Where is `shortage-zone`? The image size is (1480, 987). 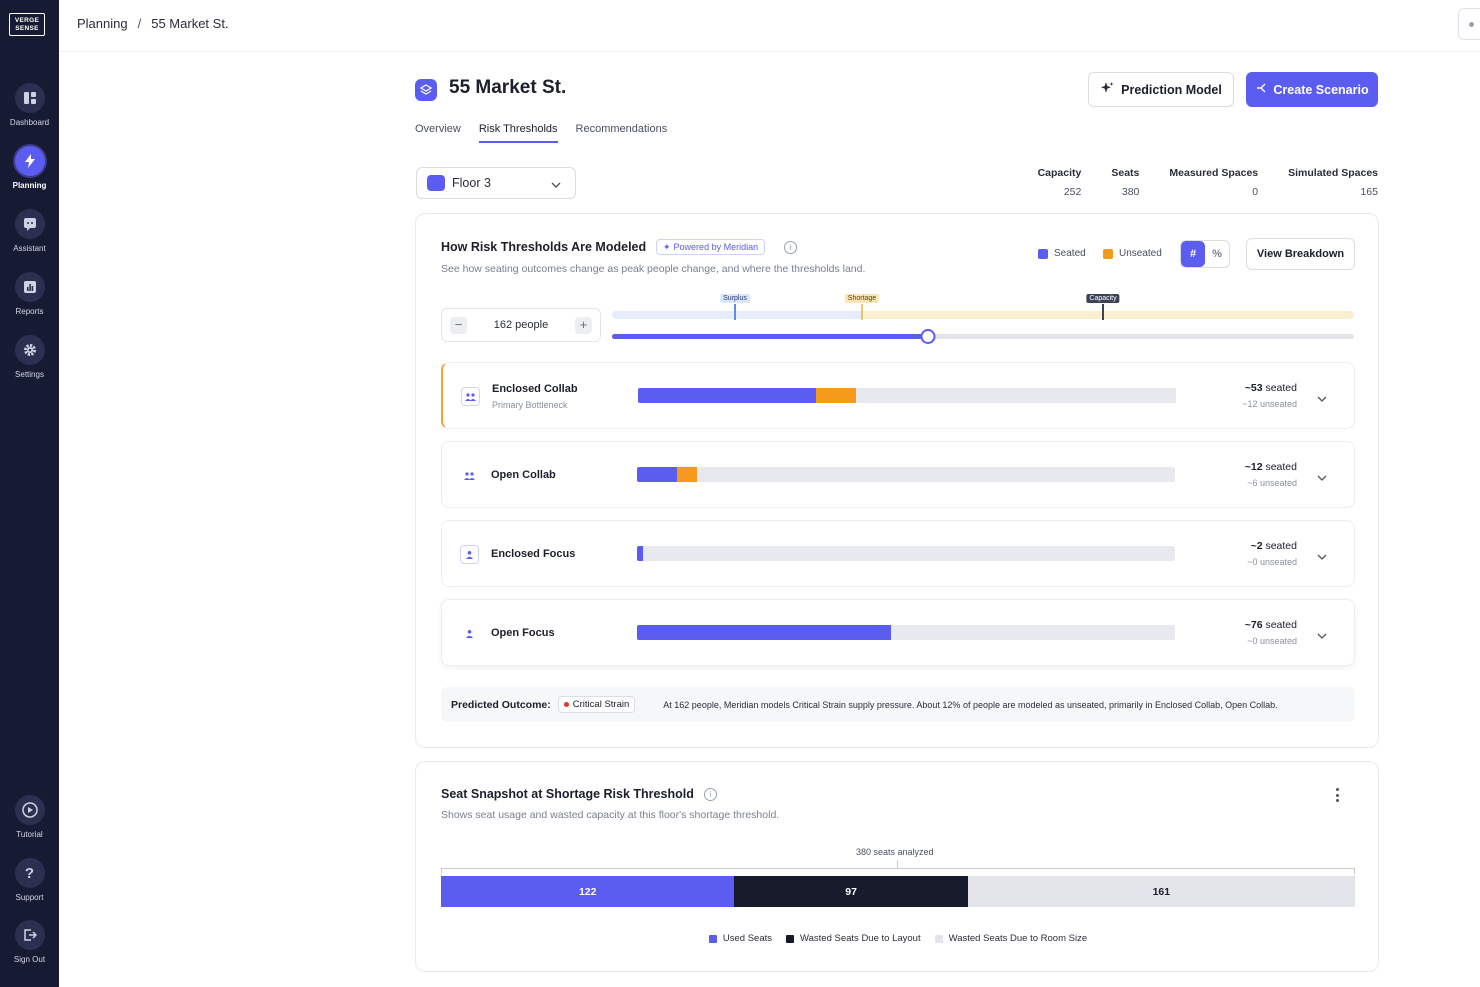
shortage-zone is located at coordinates (1108, 315).